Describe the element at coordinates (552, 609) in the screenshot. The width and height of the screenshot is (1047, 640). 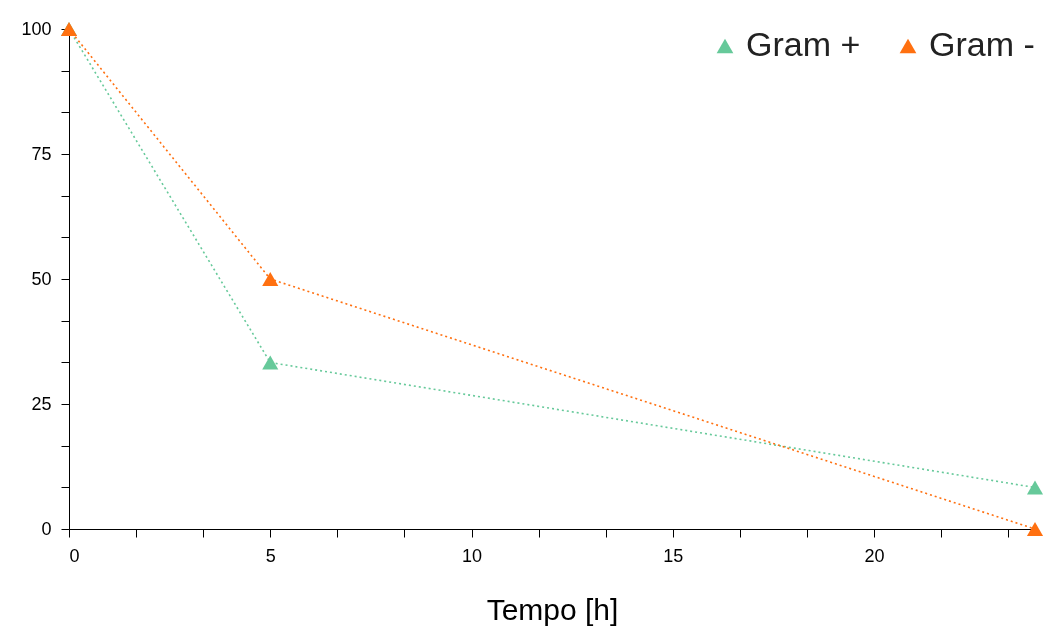
I see `x-axis-title: Tempo [h]` at that location.